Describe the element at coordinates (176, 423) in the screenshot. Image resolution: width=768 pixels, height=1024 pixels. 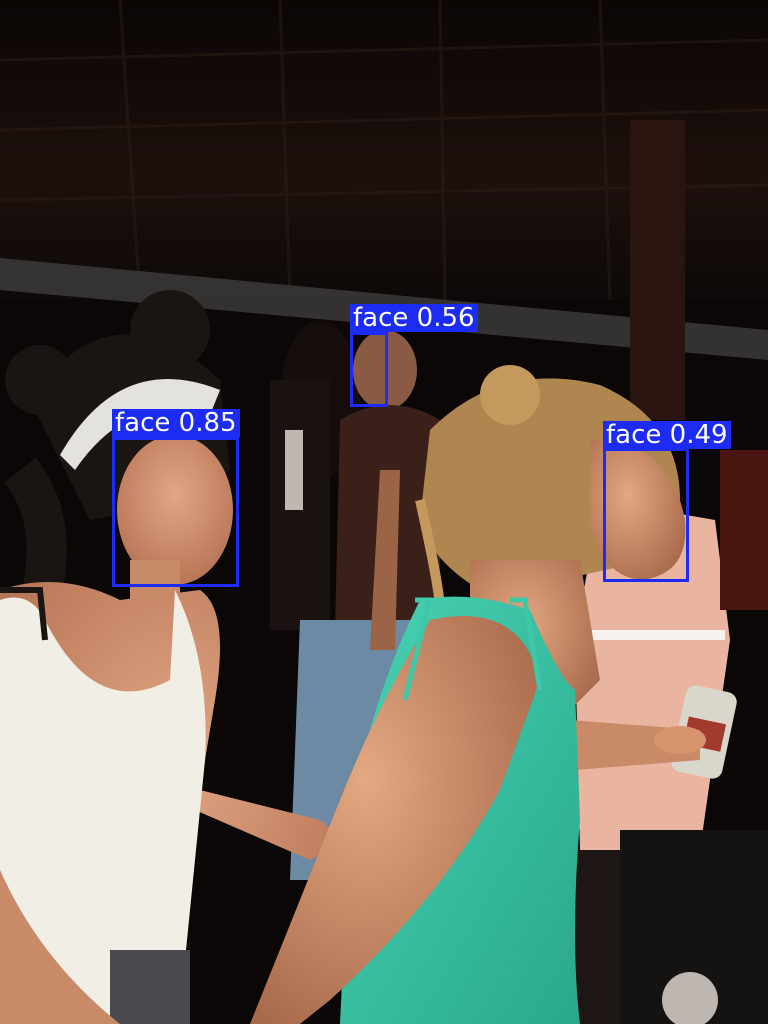
I see `detection-label-face-1: face 0.85` at that location.